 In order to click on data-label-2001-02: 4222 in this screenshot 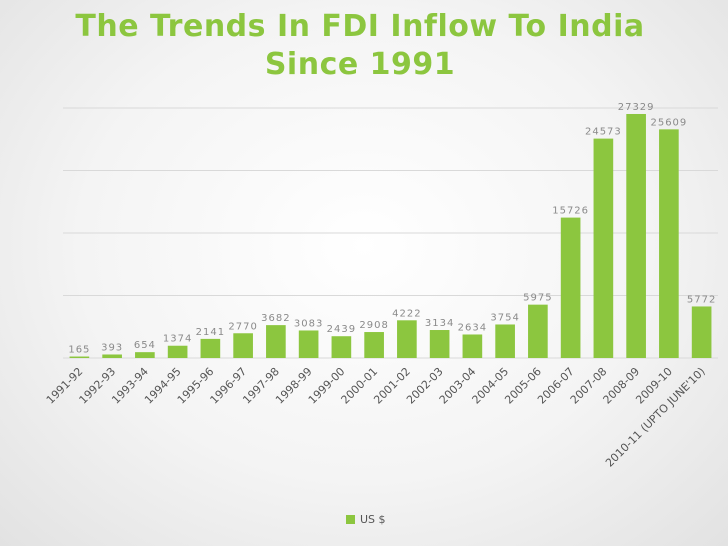, I will do `click(406, 313)`.